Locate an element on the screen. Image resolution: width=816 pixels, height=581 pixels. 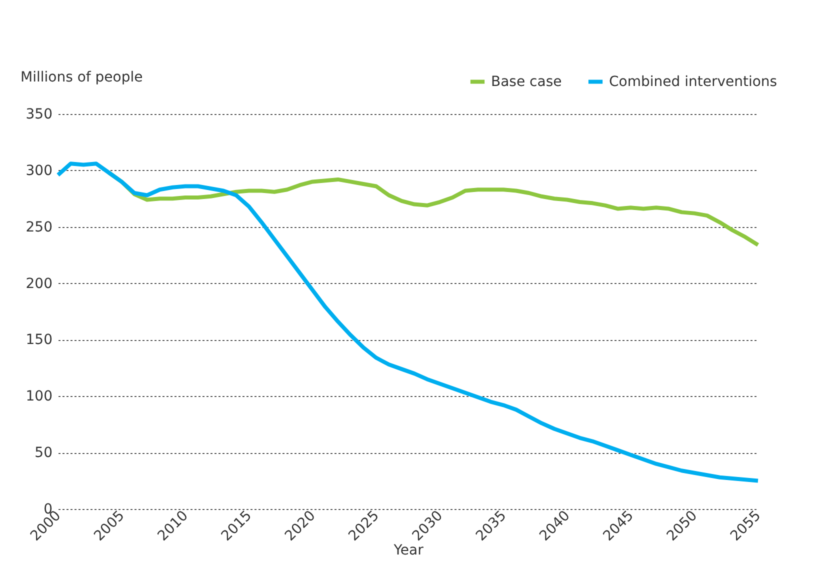
y-tick-label: 300 is located at coordinates (39, 170).